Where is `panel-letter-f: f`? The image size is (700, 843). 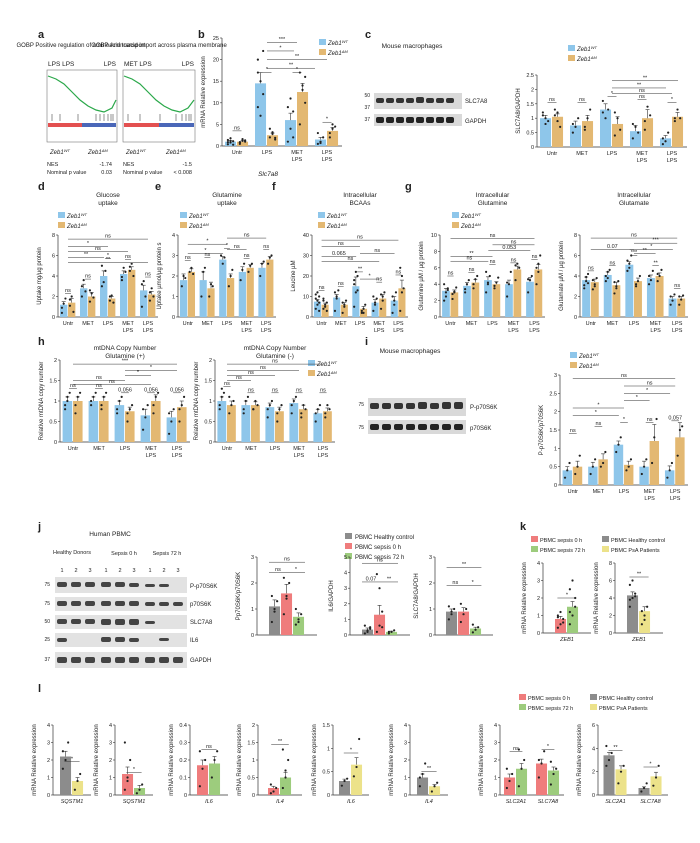
panel-letter-f: f is located at coordinates (274, 187).